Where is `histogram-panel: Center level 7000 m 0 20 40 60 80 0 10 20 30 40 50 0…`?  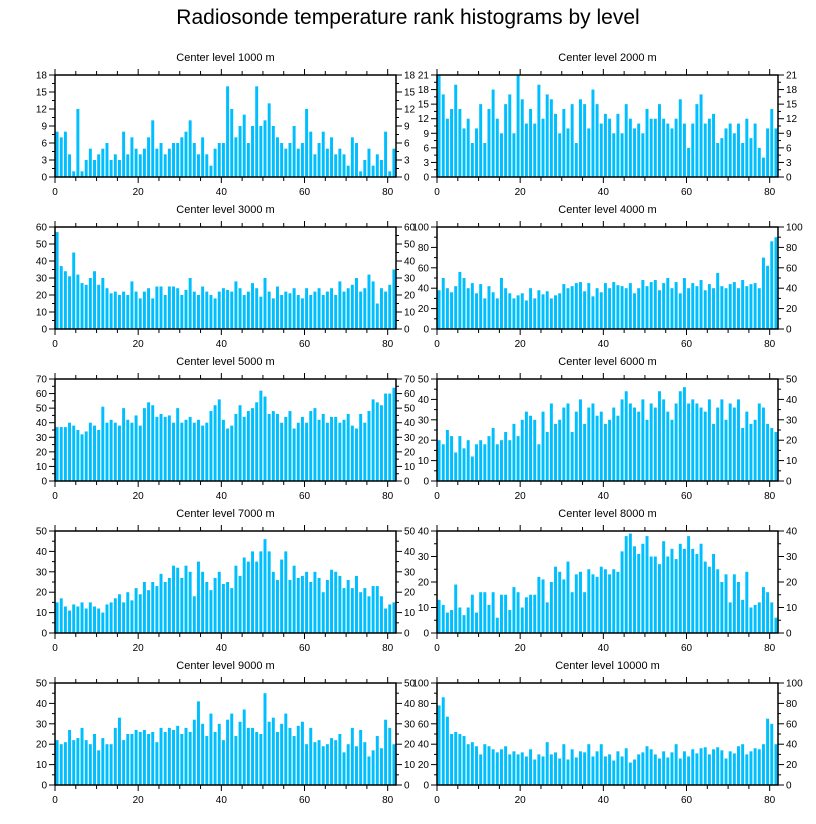
histogram-panel: Center level 7000 m 0 20 40 60 80 0 10 20 30 40 50 0… is located at coordinates (226, 581).